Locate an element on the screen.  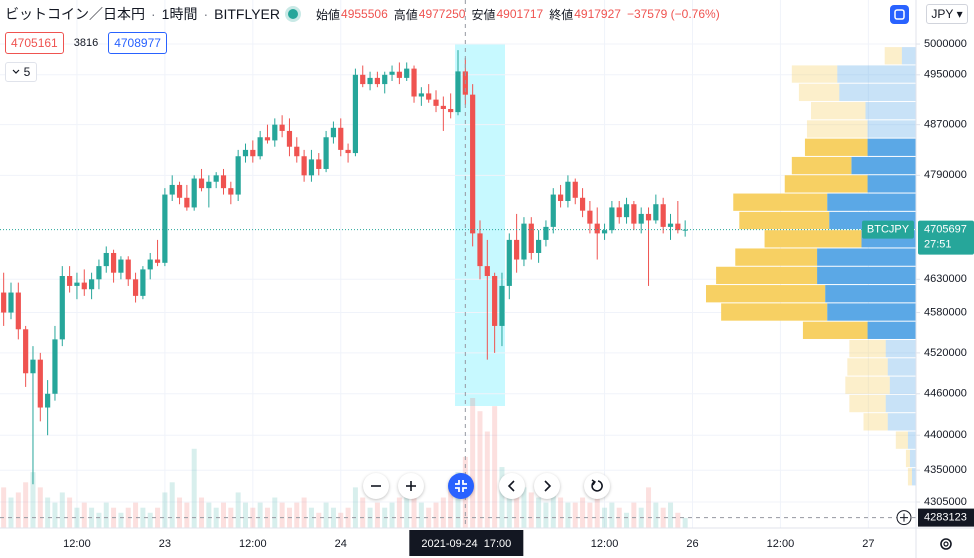
interval: 1時間 is located at coordinates (179, 14).